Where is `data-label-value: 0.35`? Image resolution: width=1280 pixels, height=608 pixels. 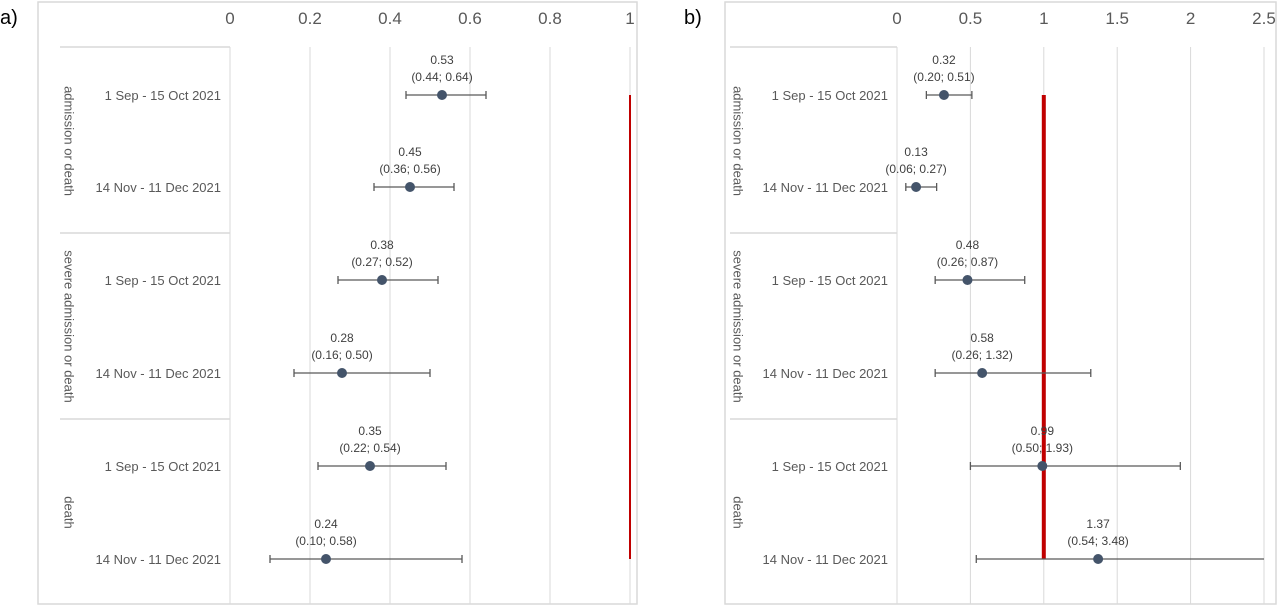 data-label-value: 0.35 is located at coordinates (370, 431).